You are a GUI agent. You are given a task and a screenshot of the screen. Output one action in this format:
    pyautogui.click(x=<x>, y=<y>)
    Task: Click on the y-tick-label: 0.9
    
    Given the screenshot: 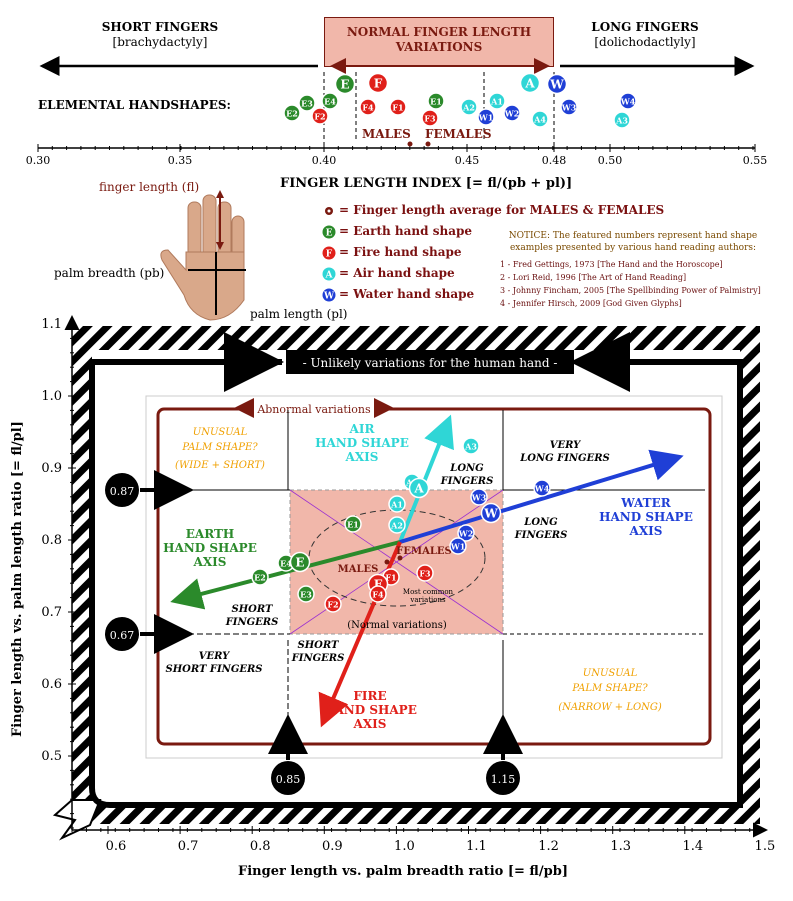 What is the action you would take?
    pyautogui.click(x=51, y=468)
    